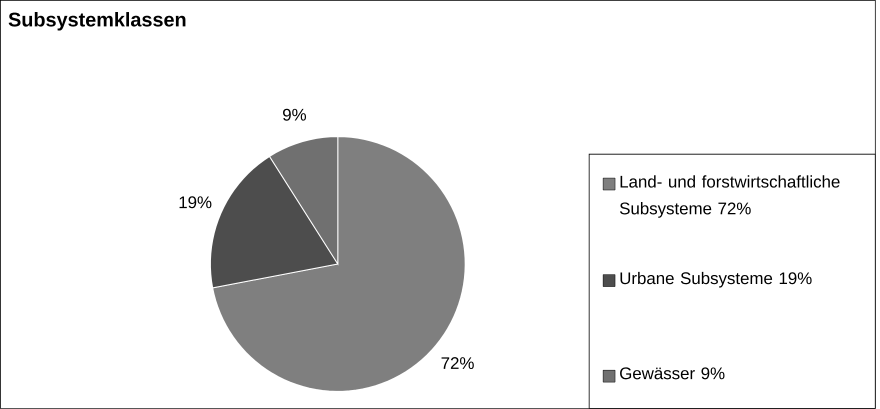 The height and width of the screenshot is (409, 880). I want to click on data-label: 72%, so click(458, 363).